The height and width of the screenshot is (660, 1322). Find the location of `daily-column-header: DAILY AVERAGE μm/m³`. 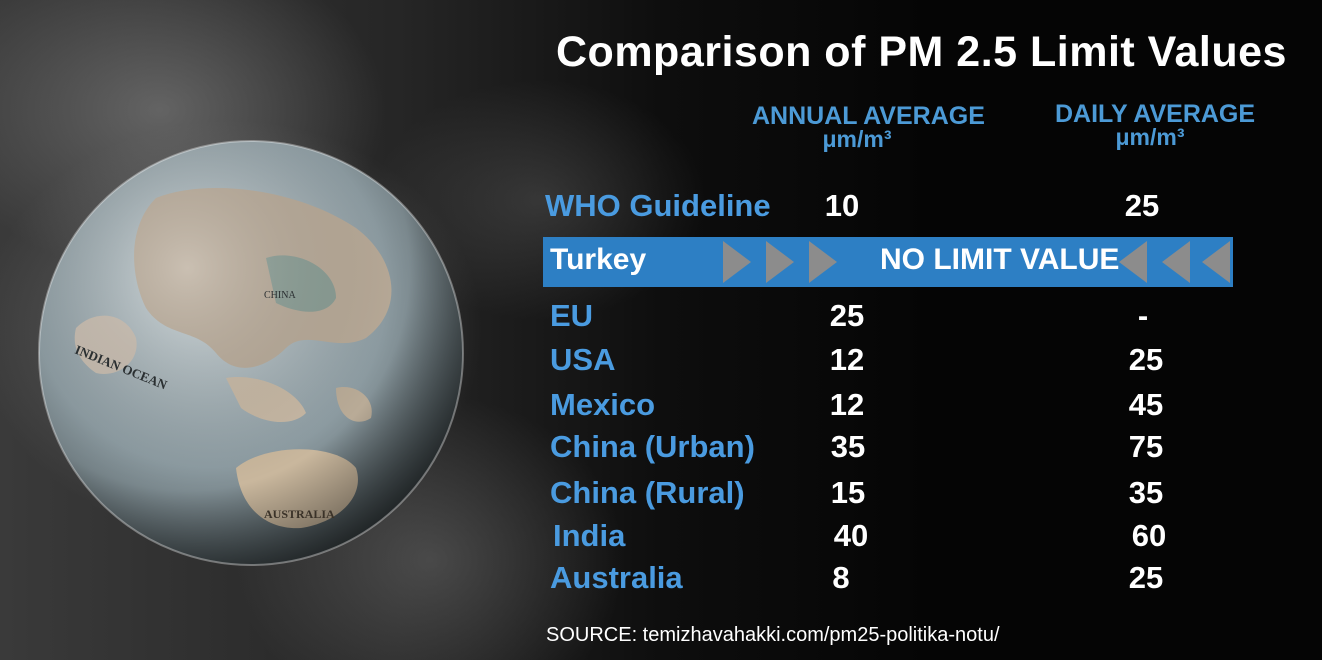

daily-column-header: DAILY AVERAGE μm/m³ is located at coordinates (1155, 126).